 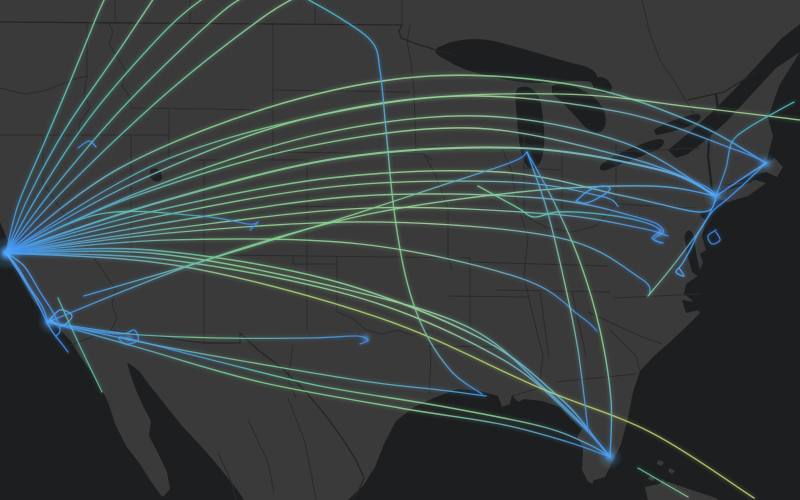 I want to click on flight-path-sfo-pit, so click(x=312, y=217).